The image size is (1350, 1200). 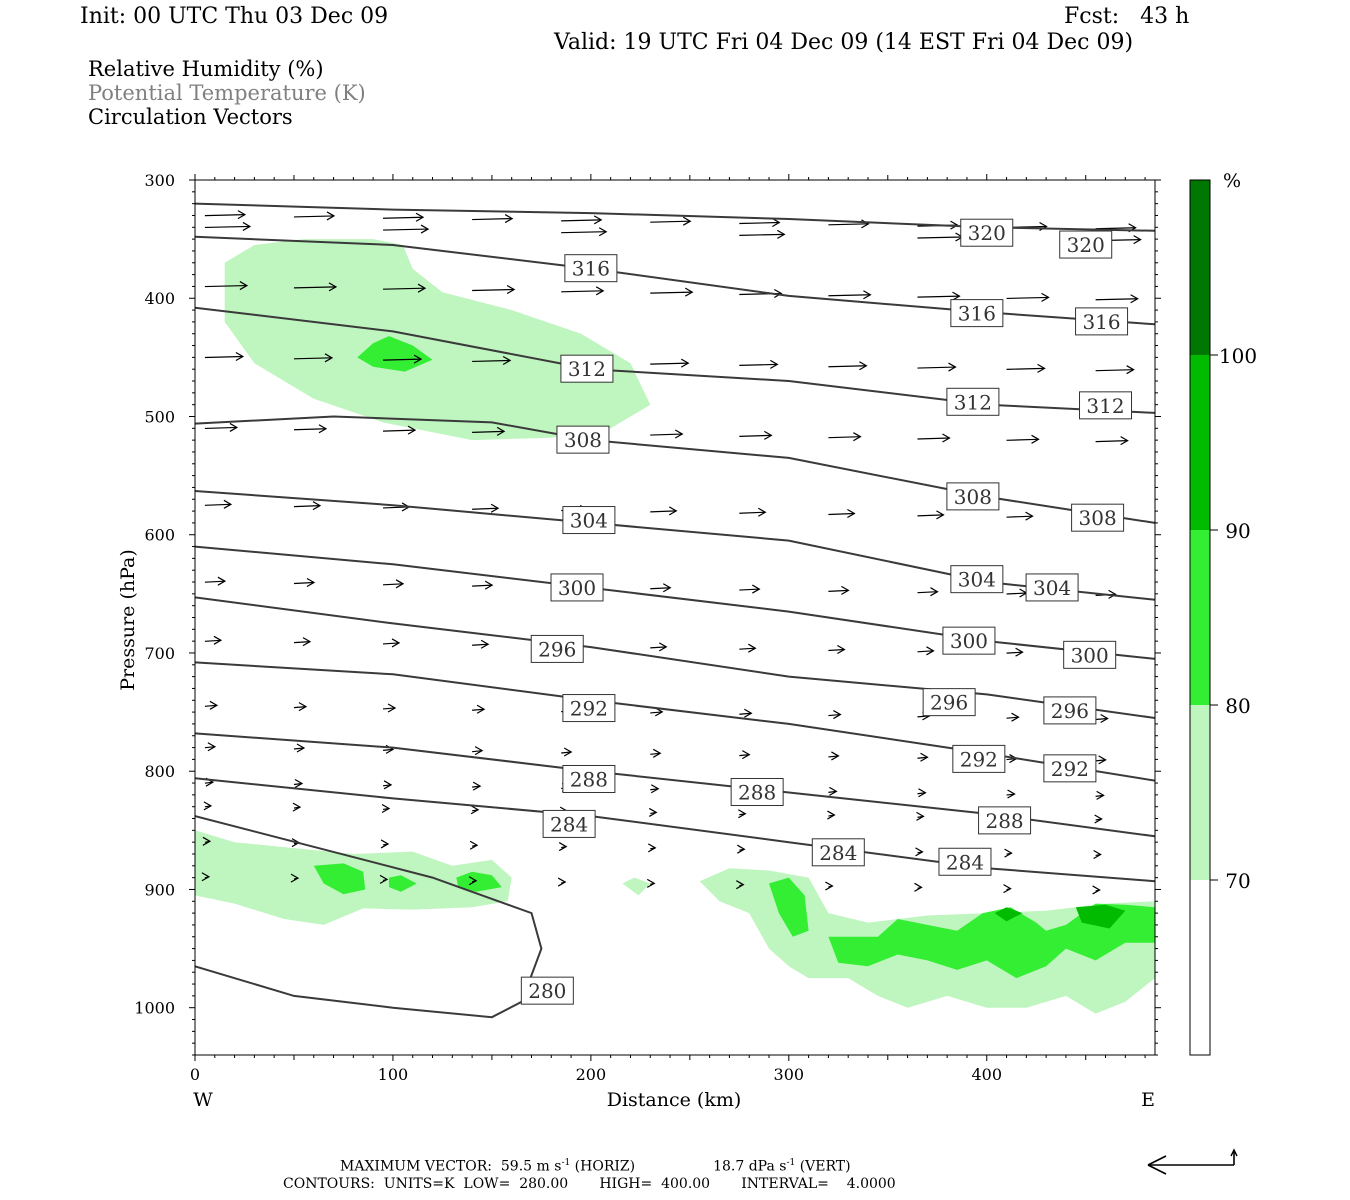 What do you see at coordinates (393, 1074) in the screenshot?
I see `x-tick-label: 100` at bounding box center [393, 1074].